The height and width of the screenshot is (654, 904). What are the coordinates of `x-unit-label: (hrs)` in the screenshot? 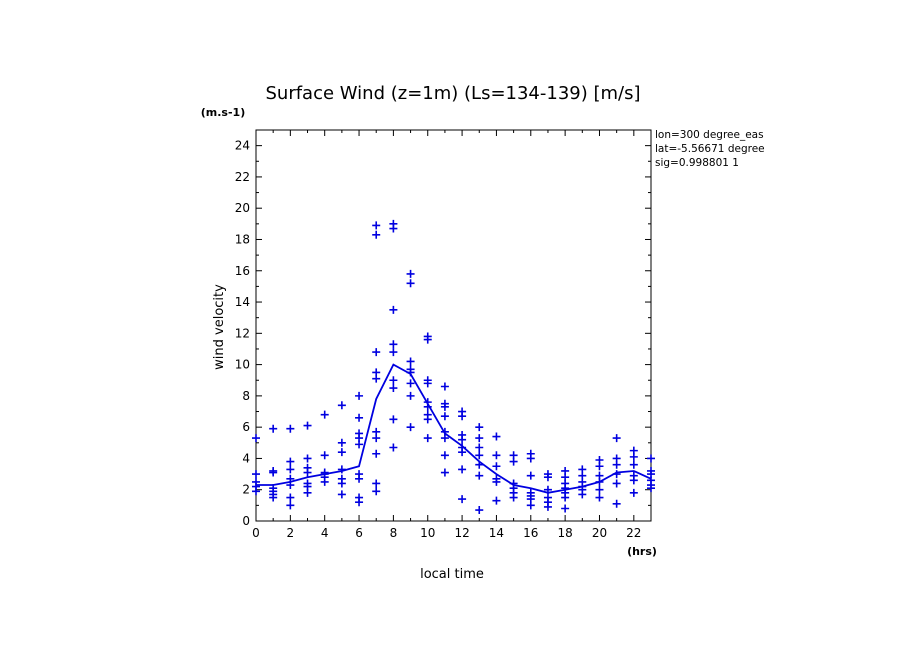 It's located at (642, 551).